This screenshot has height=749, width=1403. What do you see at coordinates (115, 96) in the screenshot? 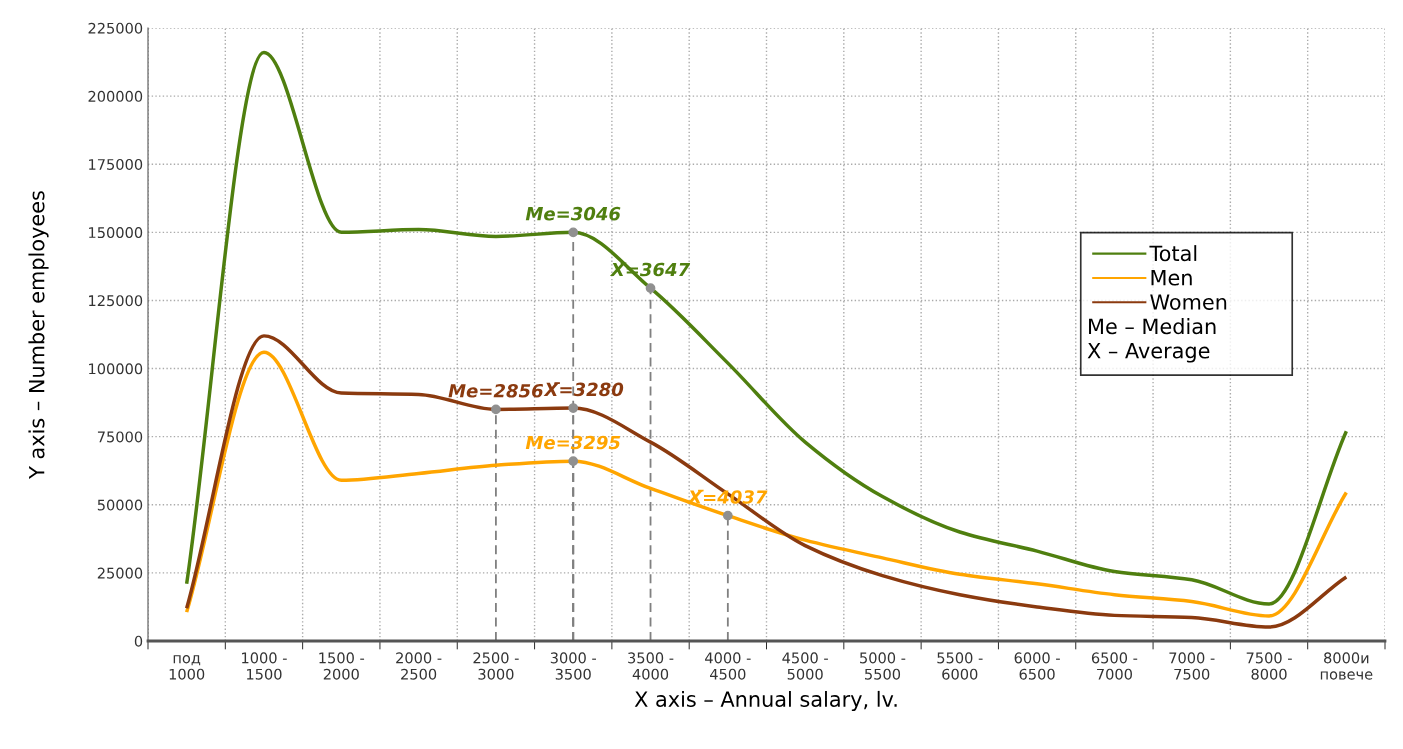
I see `y-tick-label: 200000` at bounding box center [115, 96].